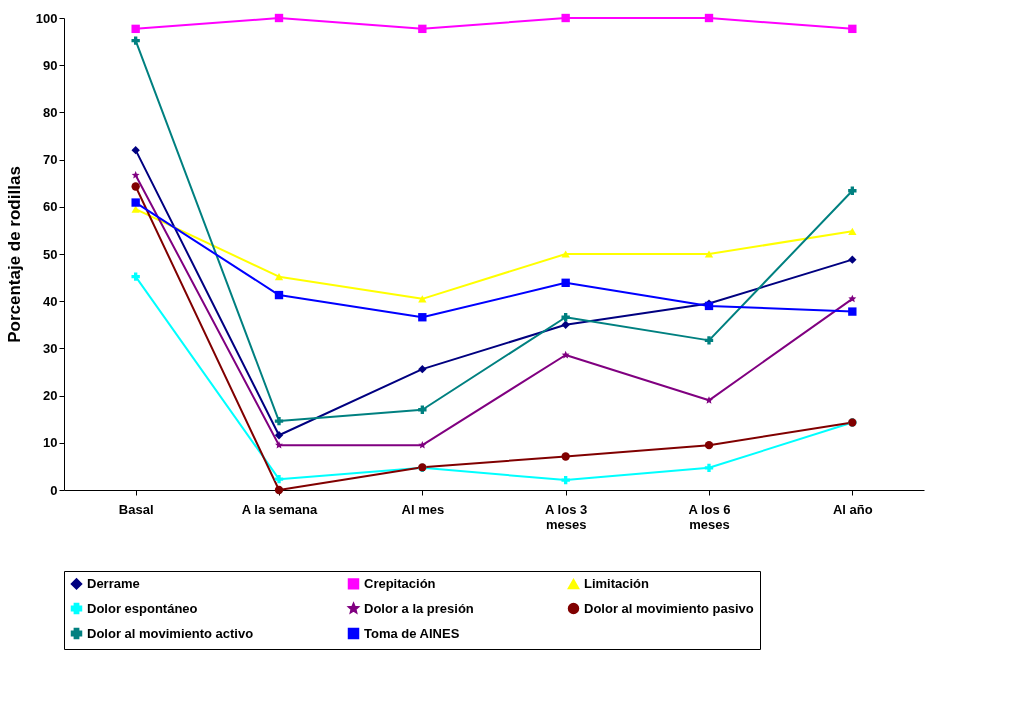 This screenshot has height=706, width=1015. I want to click on legend-label: Toma de AINES, so click(412, 633).